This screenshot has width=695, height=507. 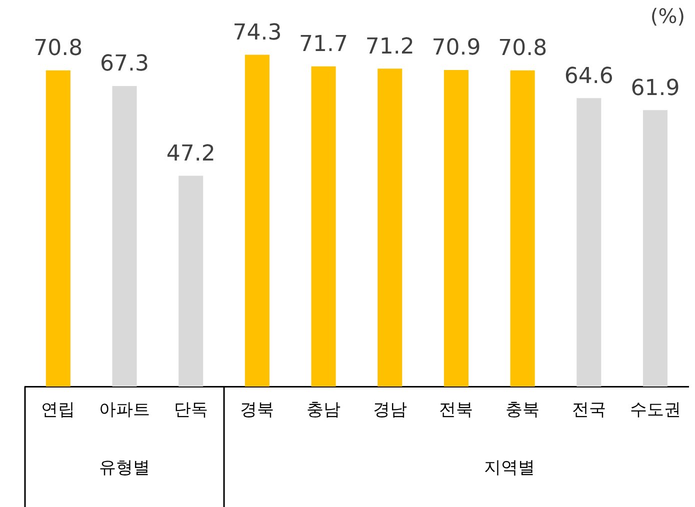 I want to click on x-tick-label: 경북, so click(x=257, y=410).